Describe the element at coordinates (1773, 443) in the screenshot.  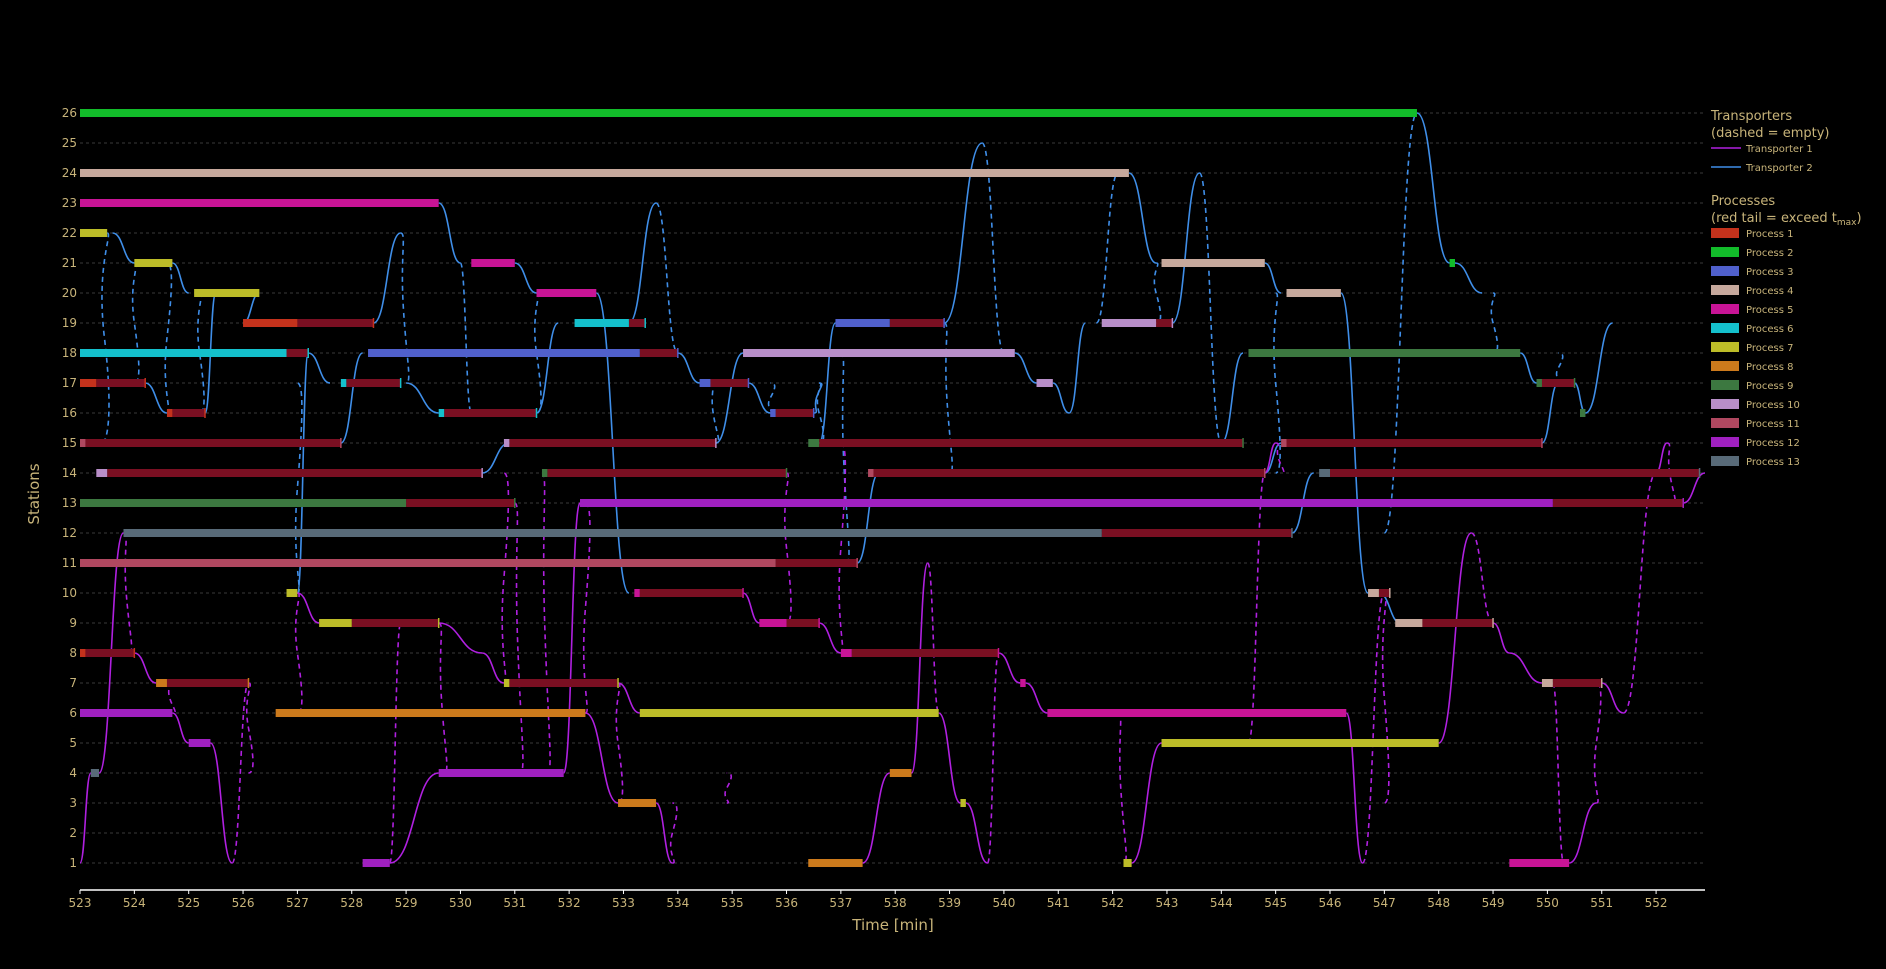
I see `legend-process-label-12: Process 12` at that location.